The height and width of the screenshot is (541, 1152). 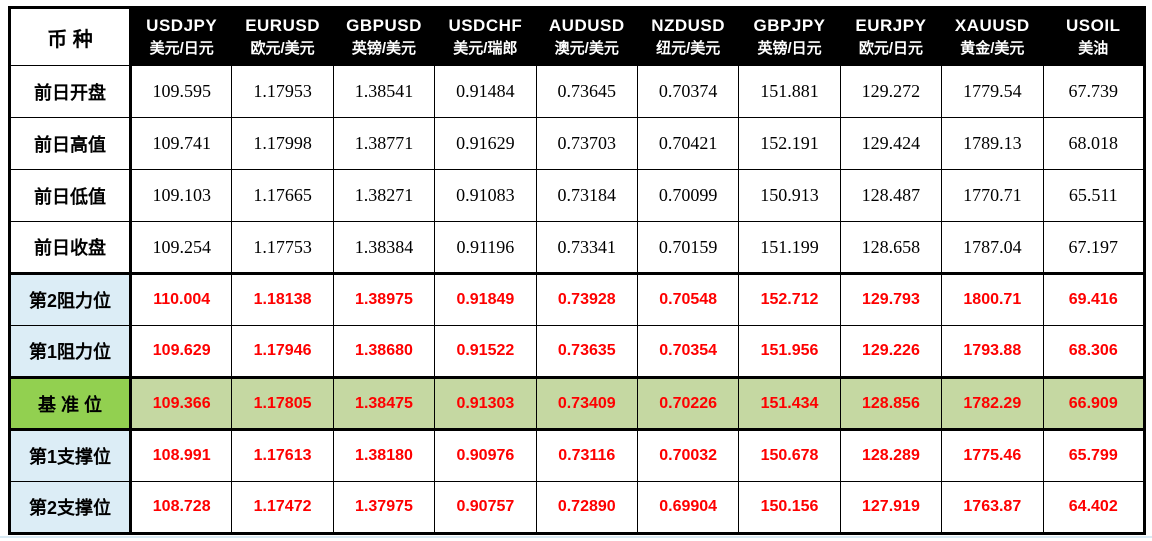 I want to click on value-cell: 1789.13, so click(x=992, y=143).